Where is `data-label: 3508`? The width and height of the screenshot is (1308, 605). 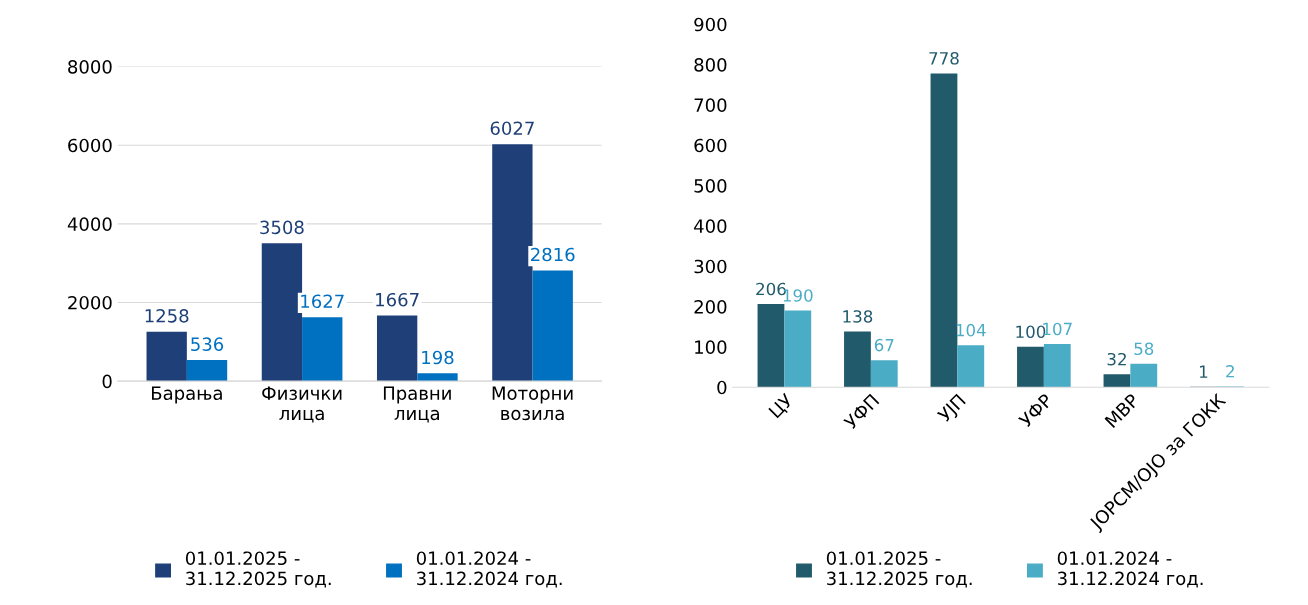 data-label: 3508 is located at coordinates (282, 227).